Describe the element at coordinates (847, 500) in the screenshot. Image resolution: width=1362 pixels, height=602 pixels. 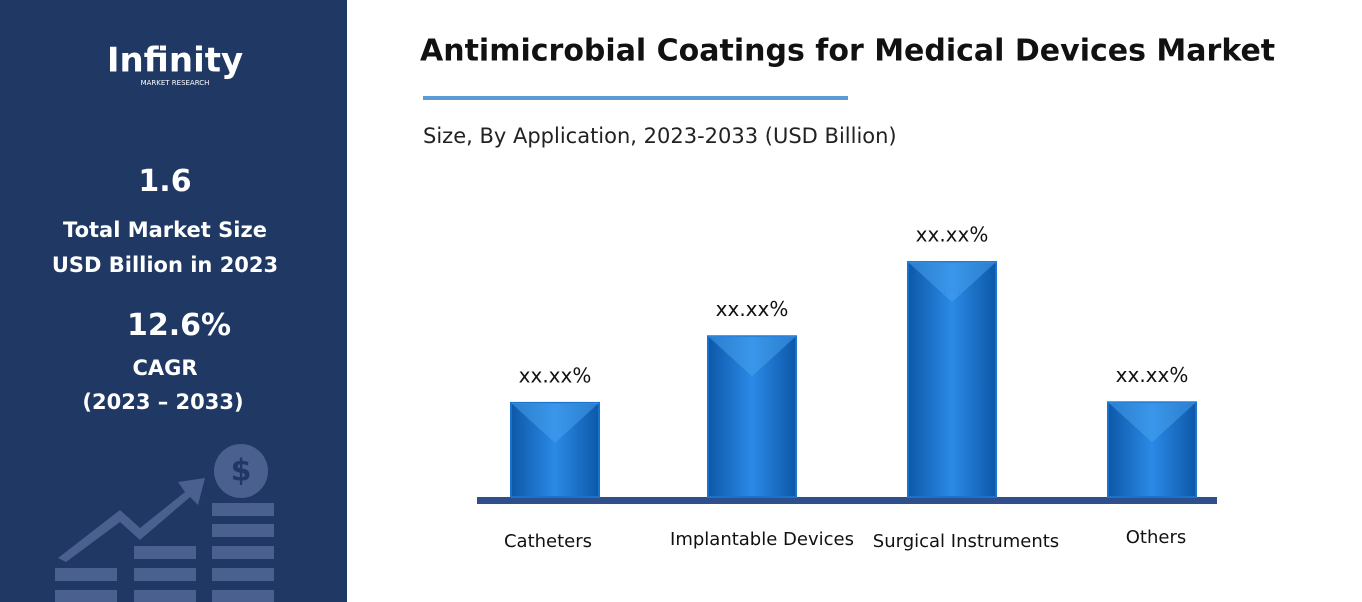
I see `x-axis` at that location.